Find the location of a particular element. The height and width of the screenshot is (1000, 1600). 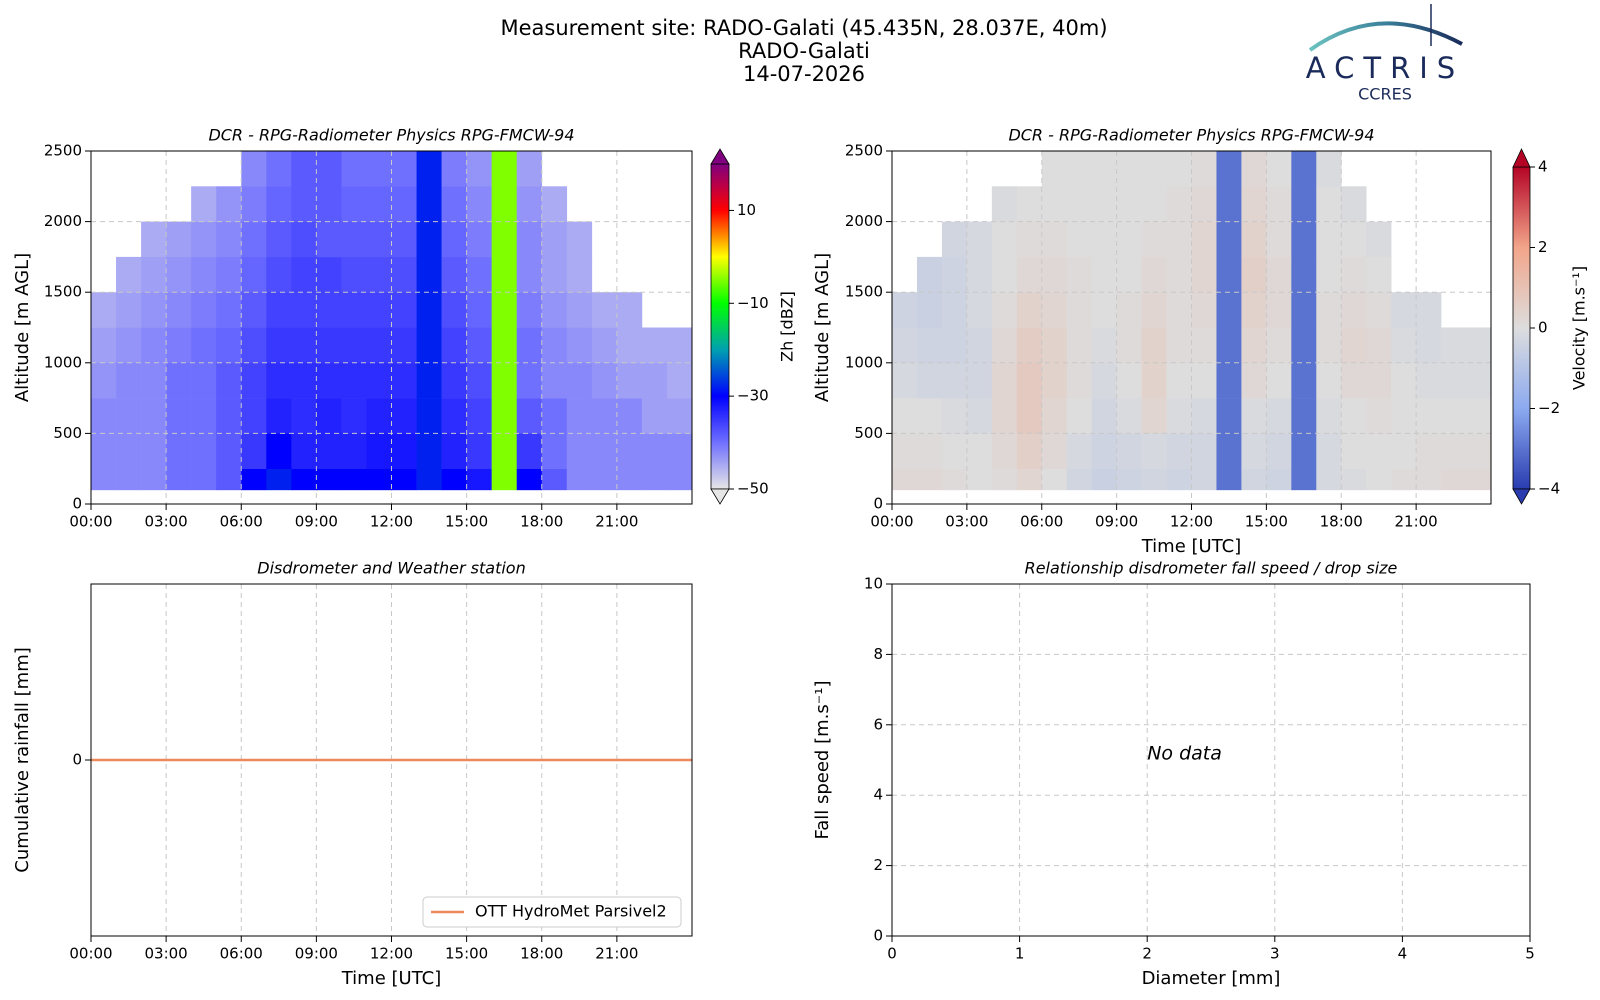

colorbar-tick-label: −30 is located at coordinates (753, 396).